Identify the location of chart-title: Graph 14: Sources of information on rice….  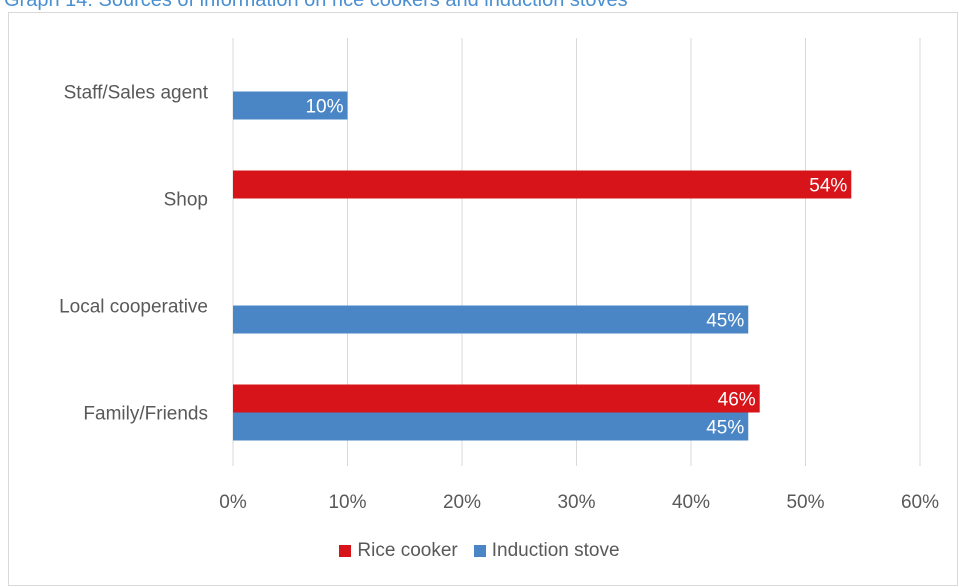
(316, 5).